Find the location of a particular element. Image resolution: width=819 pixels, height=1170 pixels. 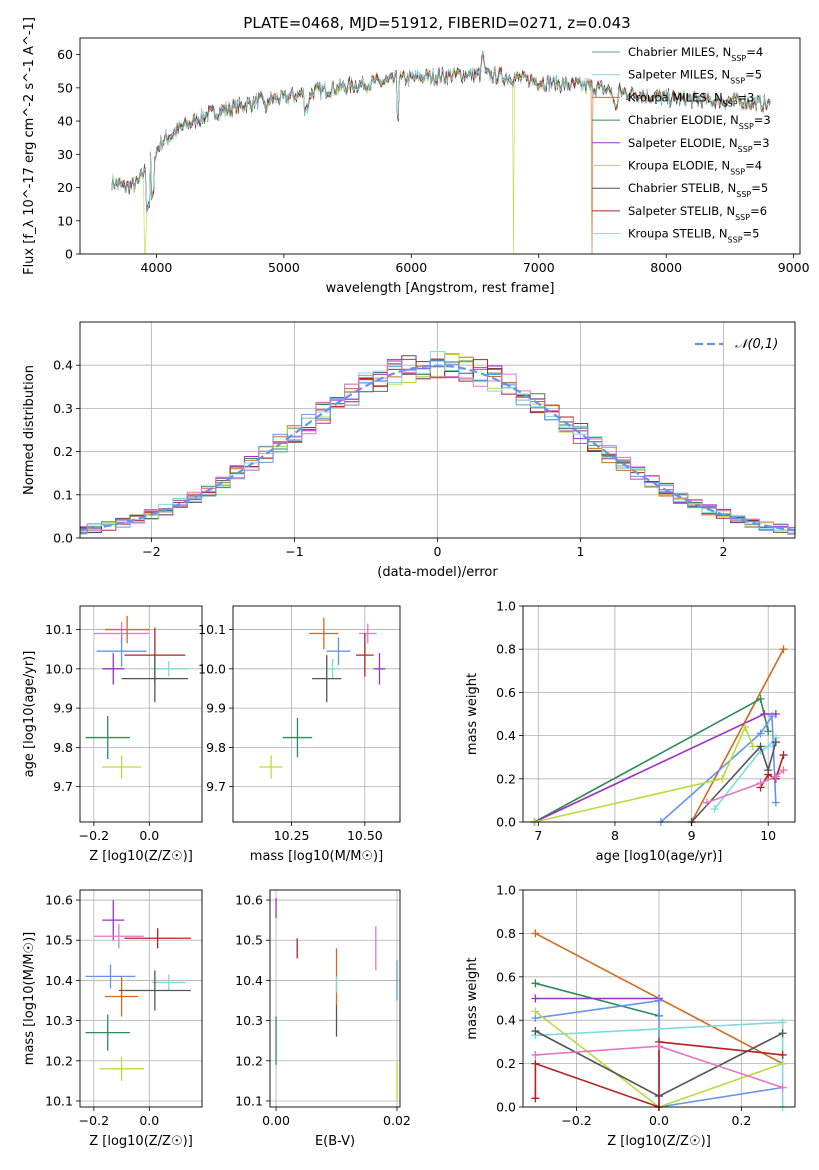

x-tick-label: 10.25 is located at coordinates (292, 835).